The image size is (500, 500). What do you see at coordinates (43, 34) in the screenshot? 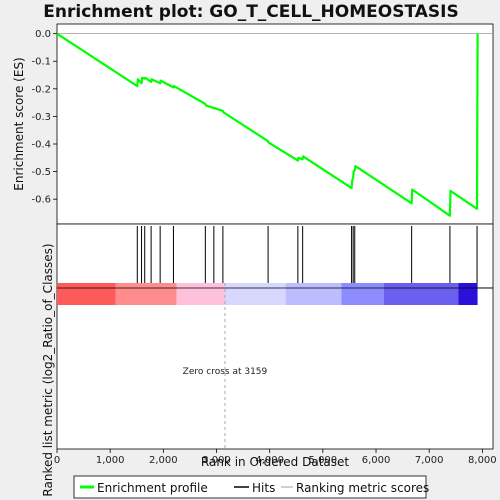
I see `es-y-tick-label-0: 0.0` at bounding box center [43, 34].